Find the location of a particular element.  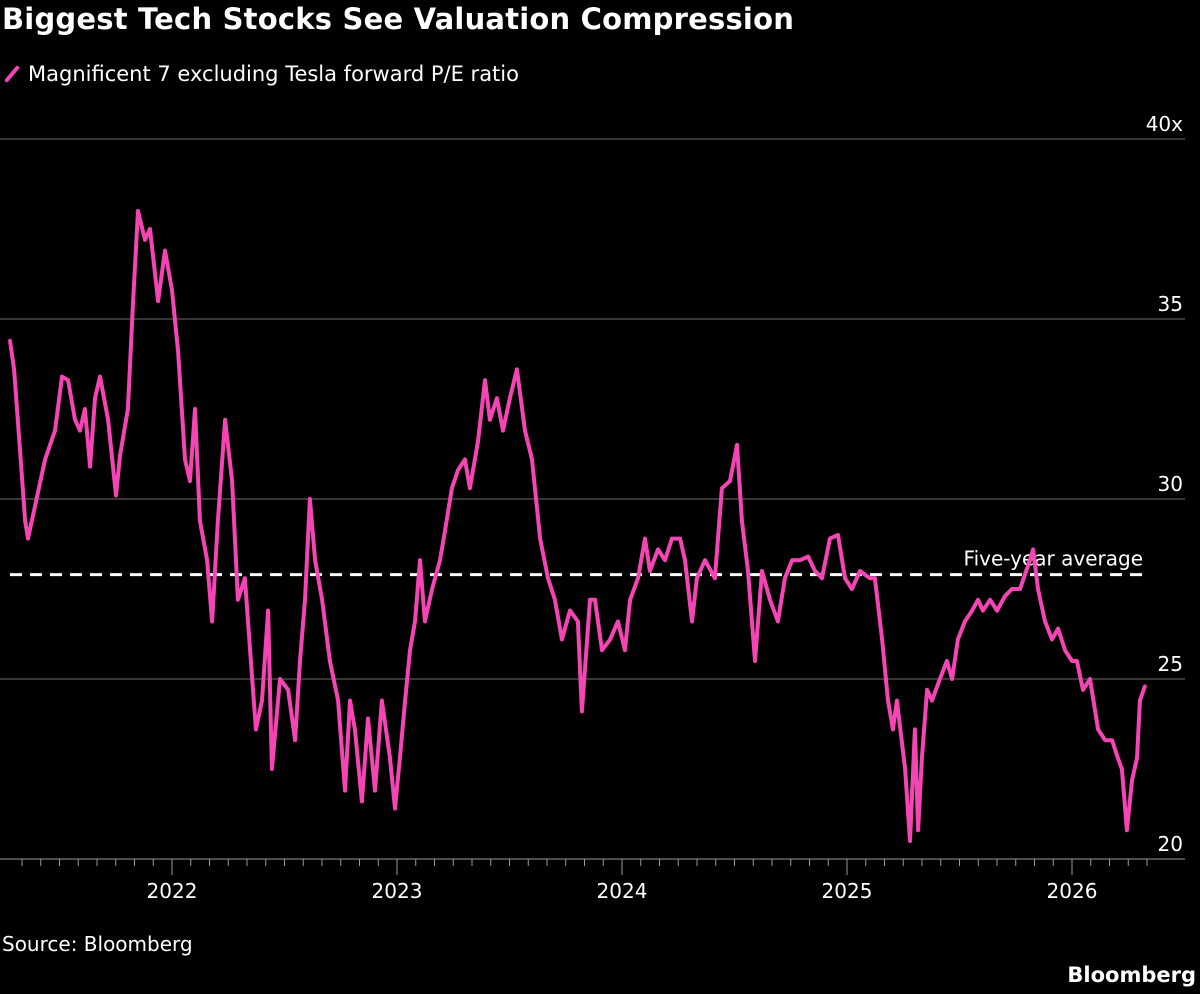

y-tick-label: 25 is located at coordinates (1170, 664).